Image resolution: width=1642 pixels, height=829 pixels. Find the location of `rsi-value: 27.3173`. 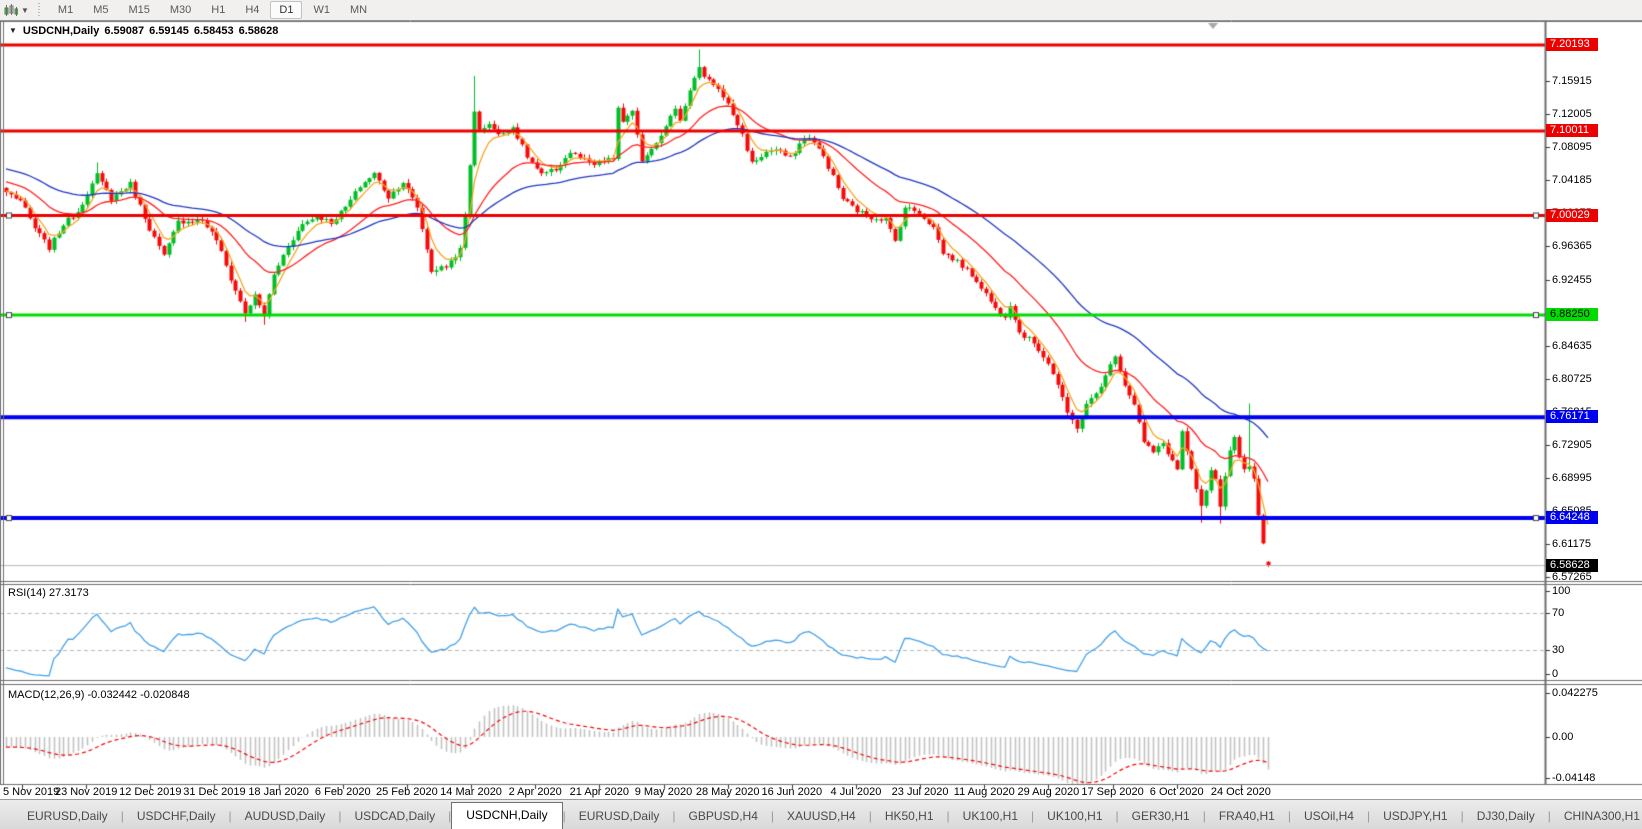

rsi-value: 27.3173 is located at coordinates (68, 593).